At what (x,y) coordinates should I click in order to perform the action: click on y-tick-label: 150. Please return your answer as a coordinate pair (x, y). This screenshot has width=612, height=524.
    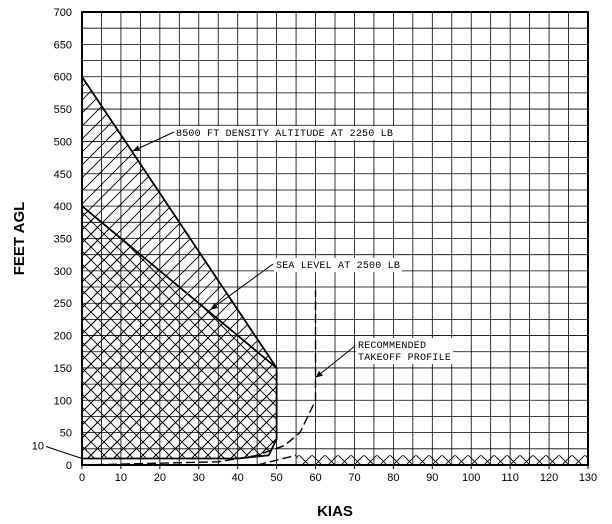
    Looking at the image, I should click on (63, 369).